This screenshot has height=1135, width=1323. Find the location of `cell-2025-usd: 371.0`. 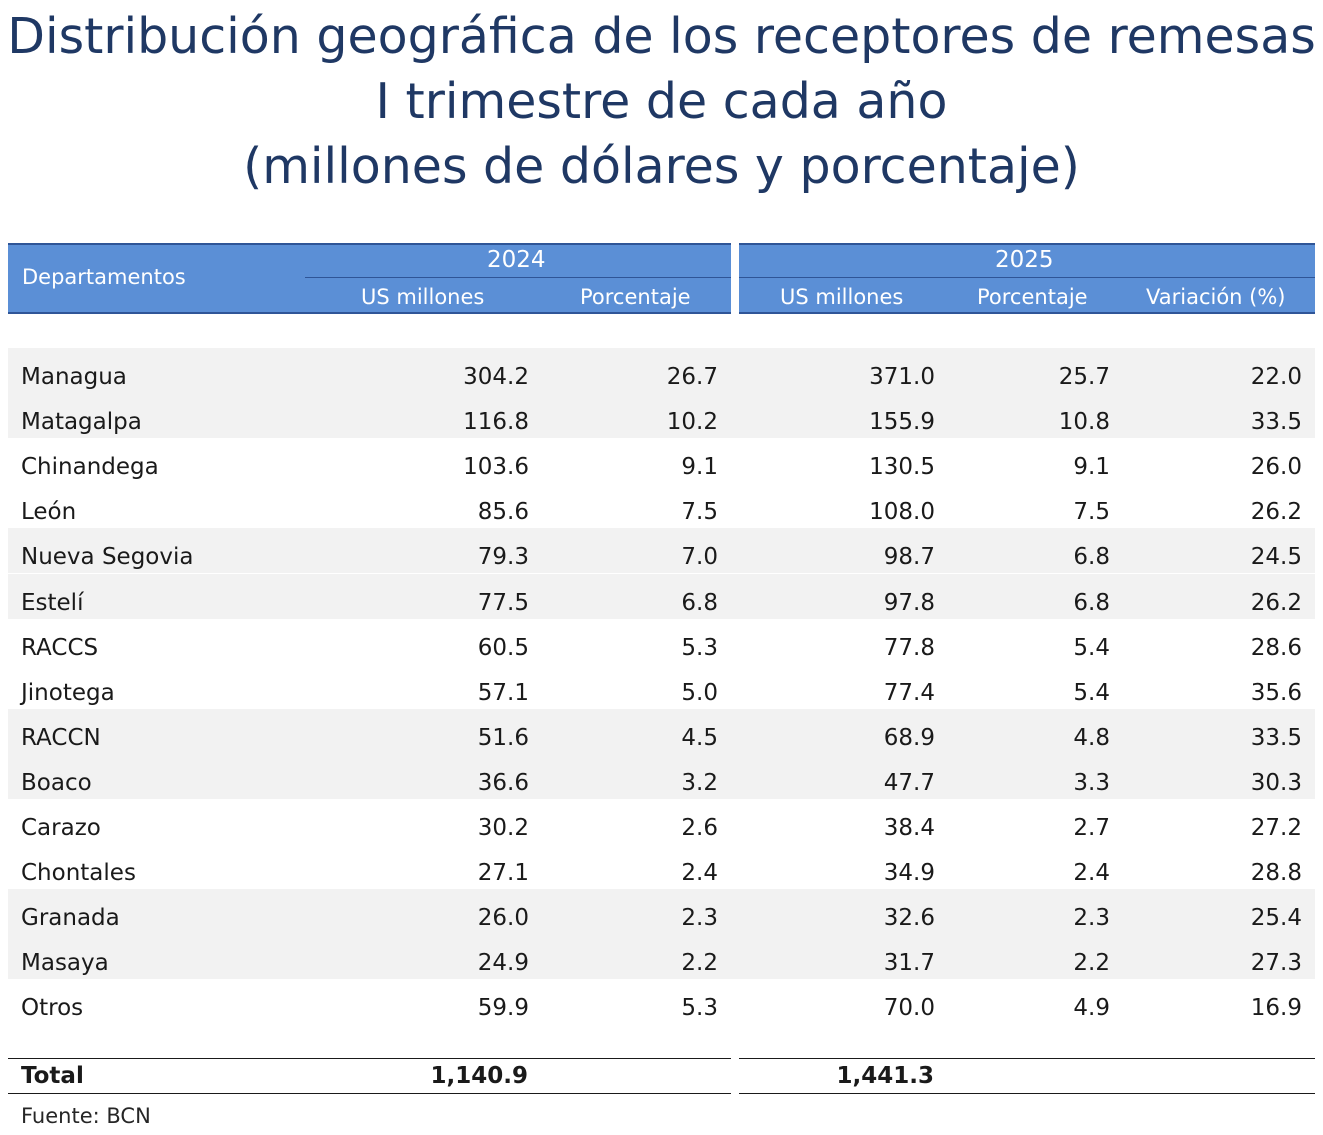

cell-2025-usd: 371.0 is located at coordinates (902, 377).